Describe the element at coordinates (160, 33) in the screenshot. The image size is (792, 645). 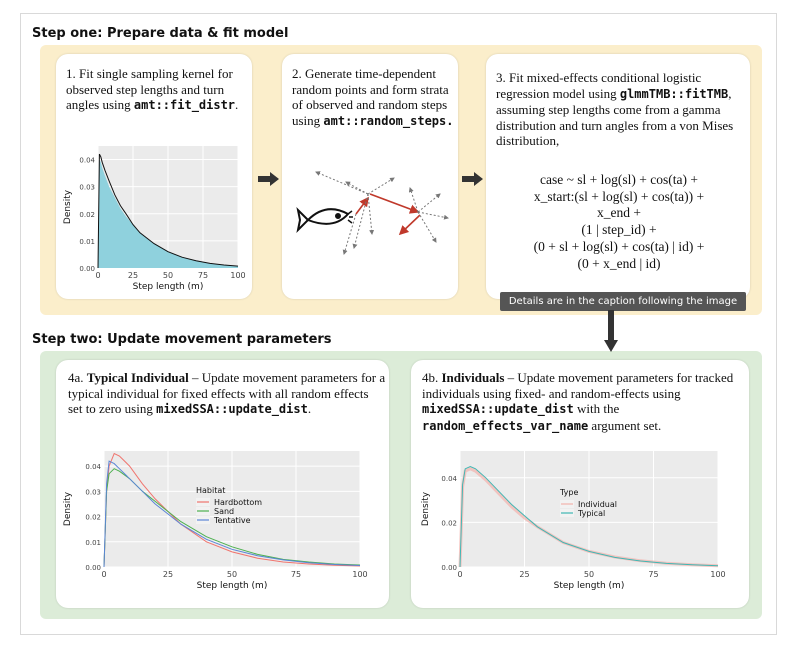
I see `step-one-heading: Step one: Prepare data & fit model` at that location.